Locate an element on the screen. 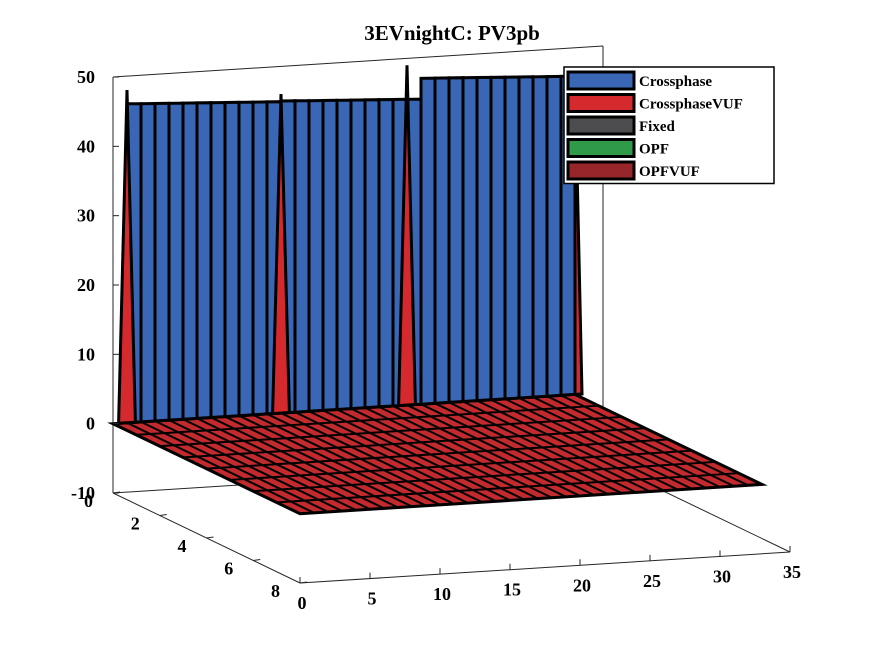  chart-title: 3EVnightC: PV3pb is located at coordinates (452, 33).